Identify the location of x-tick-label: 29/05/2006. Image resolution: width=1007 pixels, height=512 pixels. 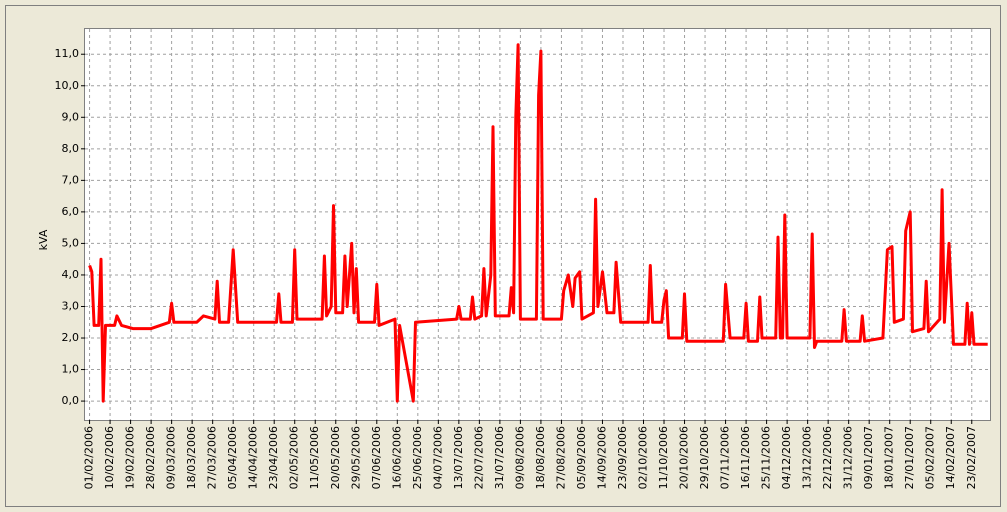
(355, 457).